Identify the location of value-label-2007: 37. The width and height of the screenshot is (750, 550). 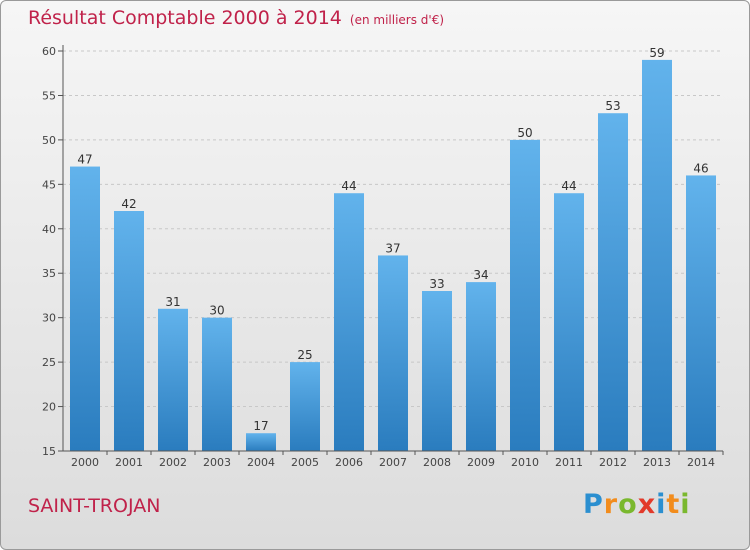
(392, 248).